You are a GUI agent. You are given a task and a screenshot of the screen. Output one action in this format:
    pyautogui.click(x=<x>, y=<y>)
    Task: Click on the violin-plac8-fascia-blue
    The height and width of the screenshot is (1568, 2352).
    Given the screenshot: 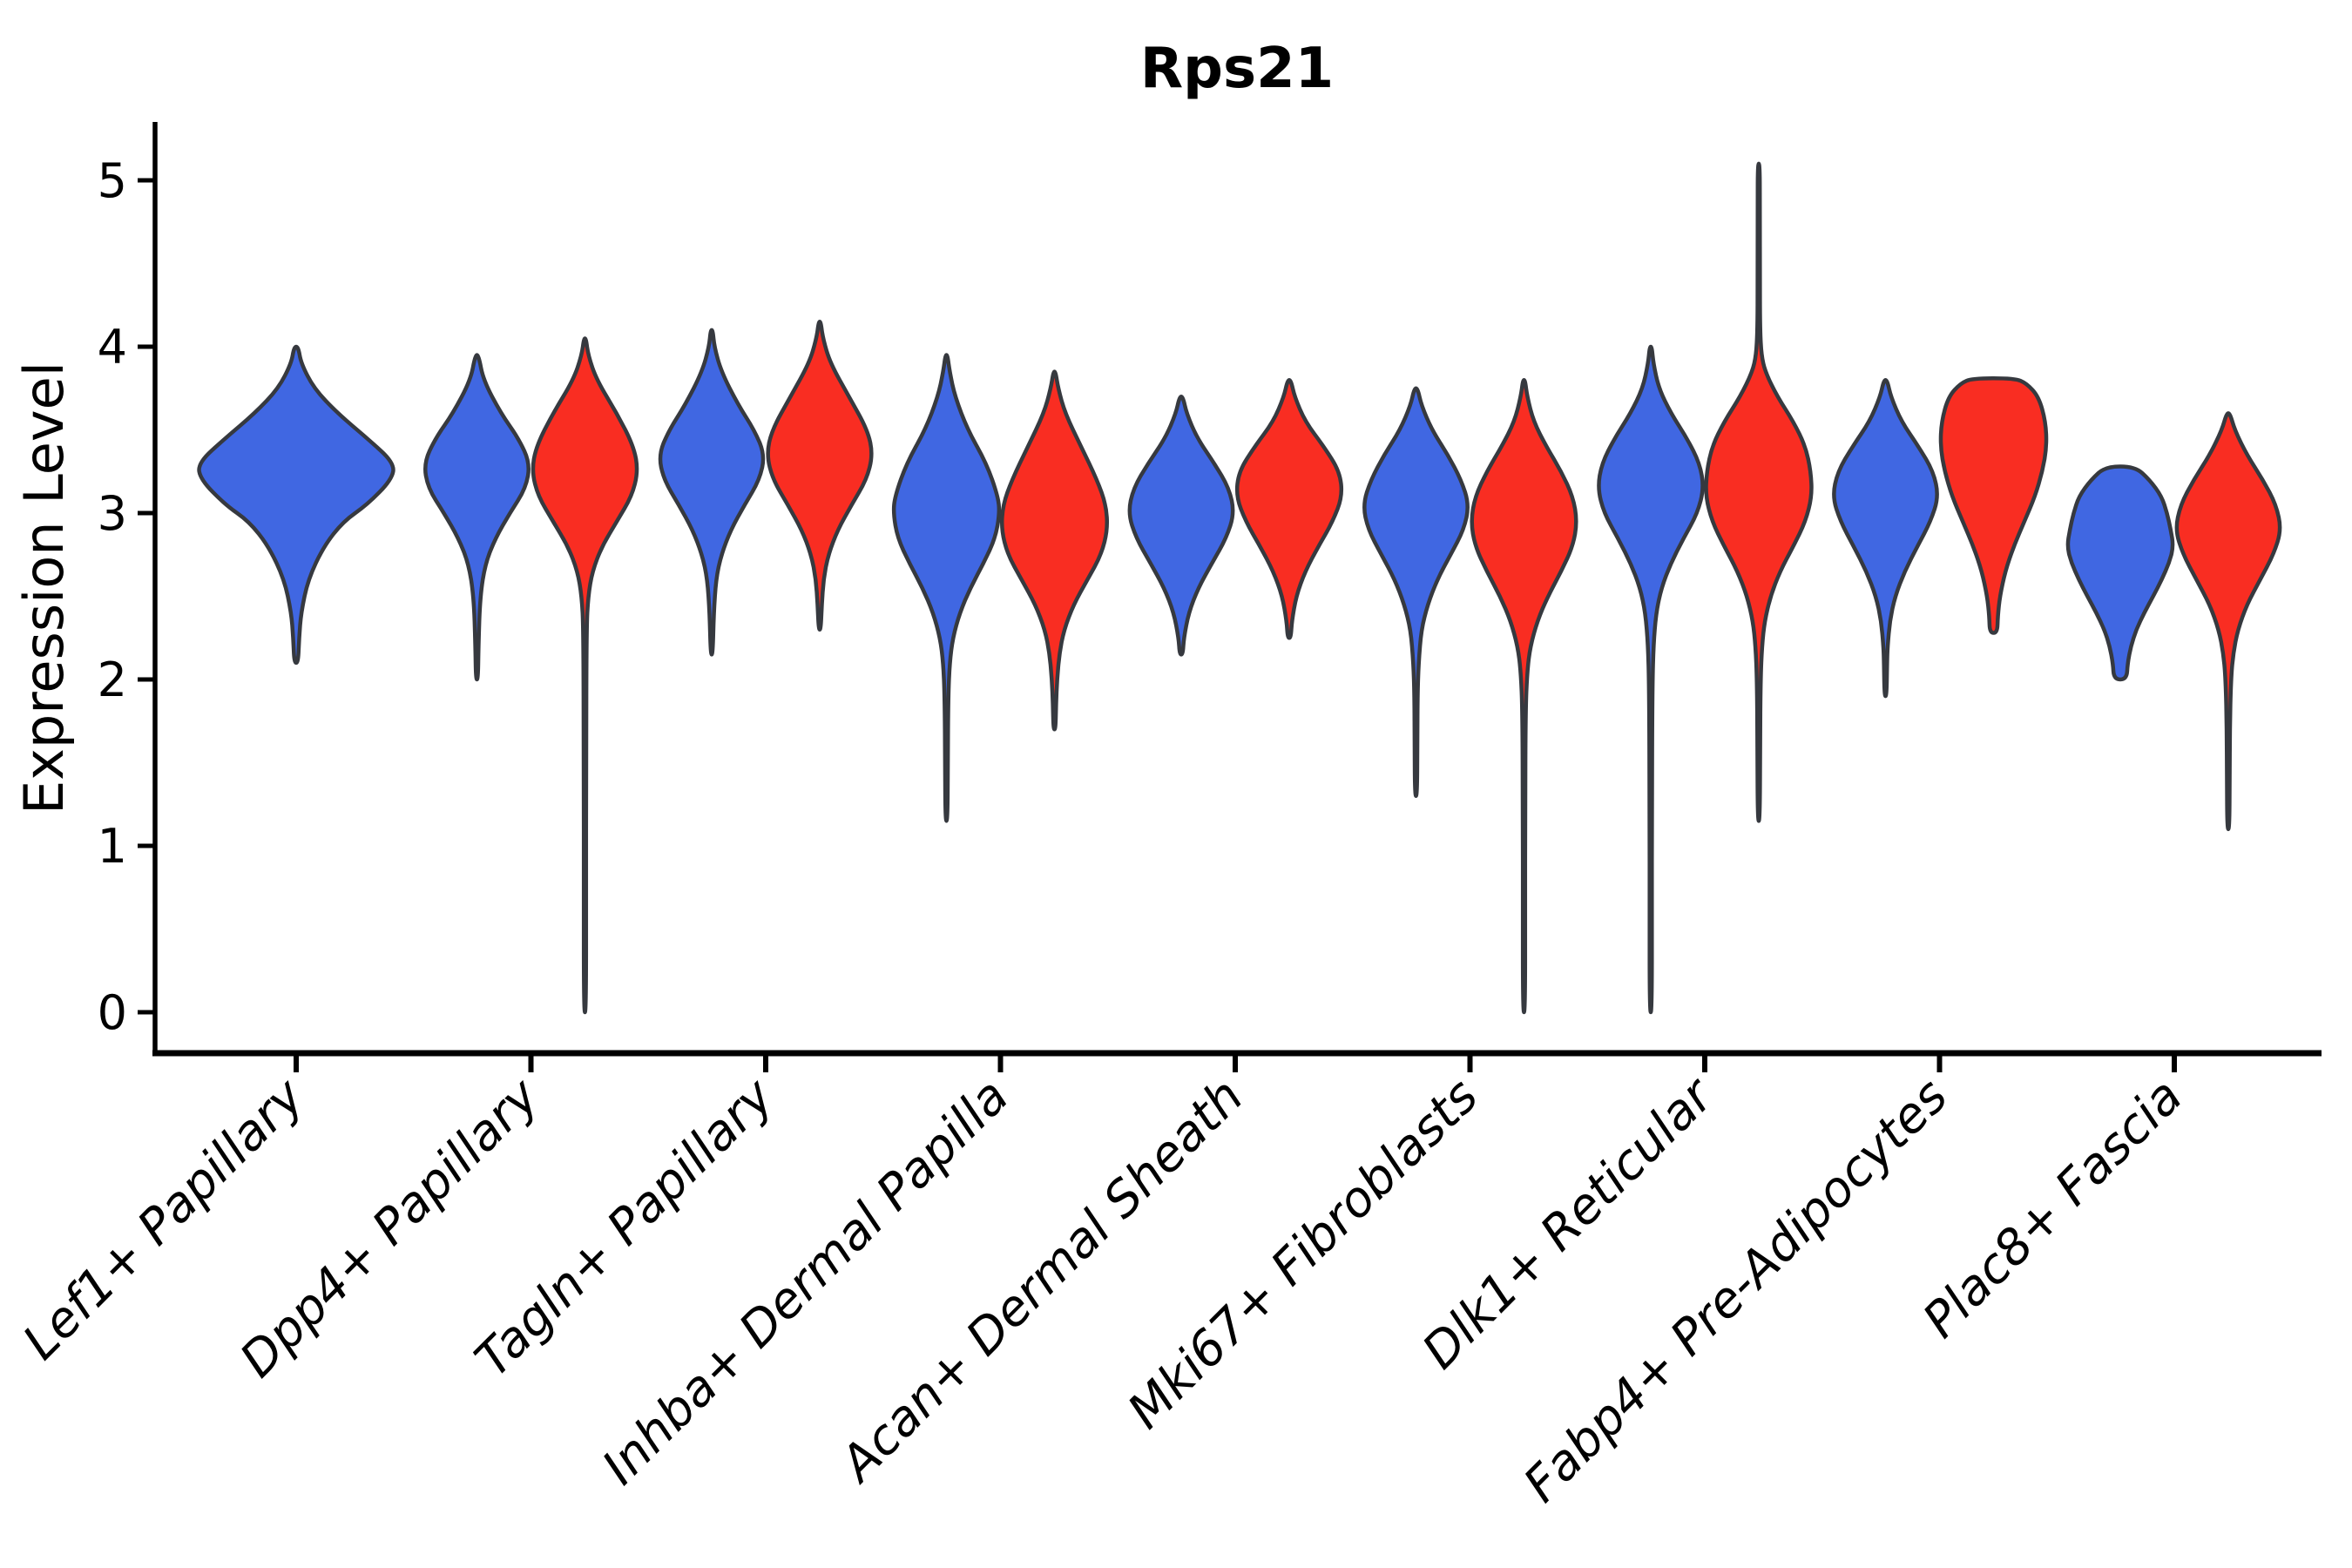 What is the action you would take?
    pyautogui.click(x=2120, y=573)
    